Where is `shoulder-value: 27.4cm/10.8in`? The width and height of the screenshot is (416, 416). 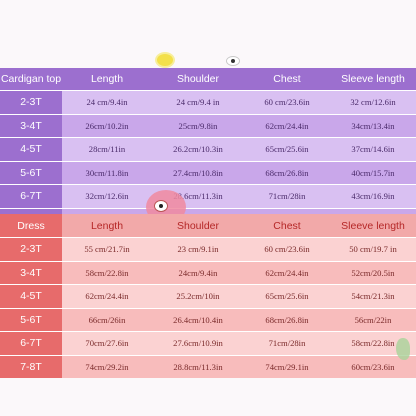
shoulder-value: 27.4cm/10.8in is located at coordinates (198, 172).